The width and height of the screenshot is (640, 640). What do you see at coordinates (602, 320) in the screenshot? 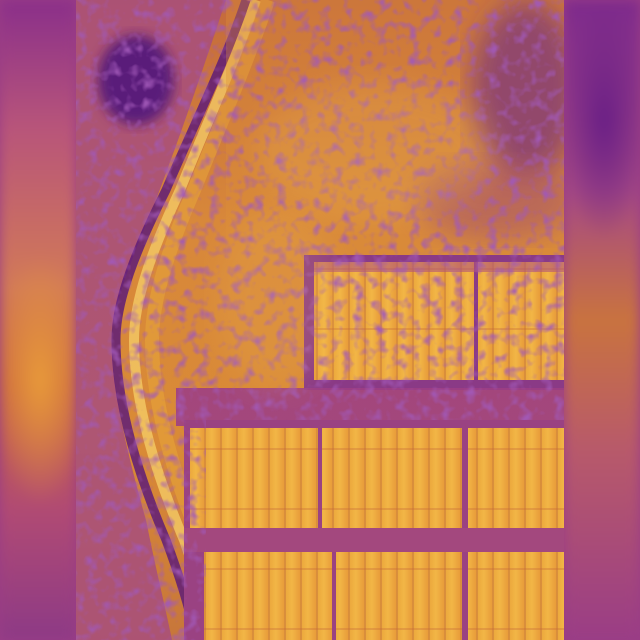
I see `right-blurred-border` at bounding box center [602, 320].